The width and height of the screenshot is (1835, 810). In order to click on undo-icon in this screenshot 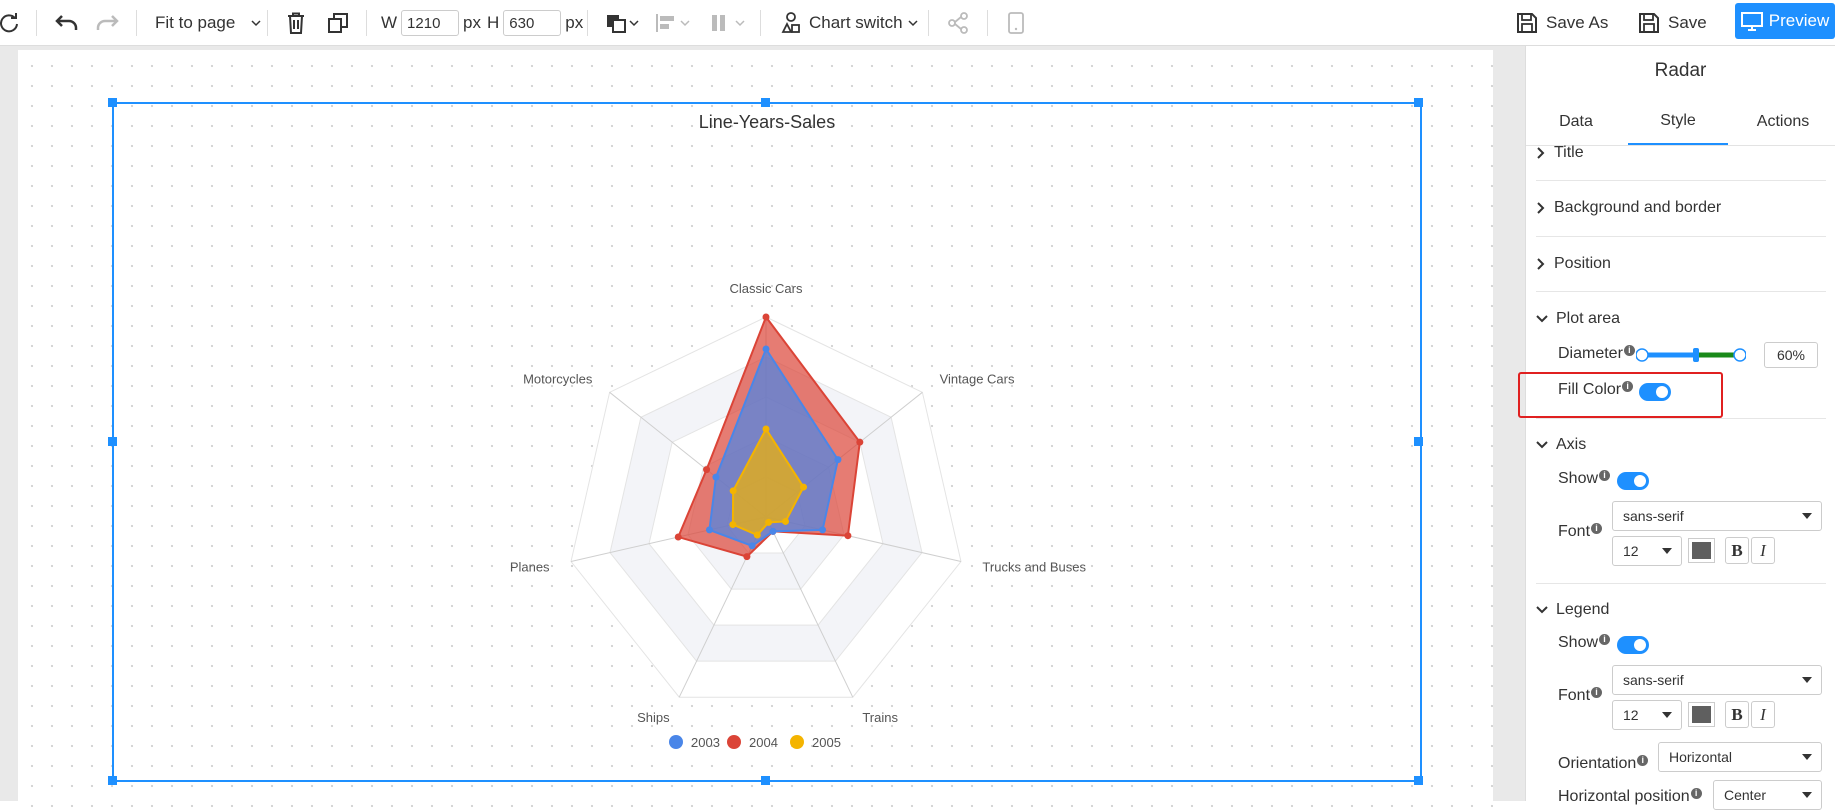, I will do `click(67, 23)`.